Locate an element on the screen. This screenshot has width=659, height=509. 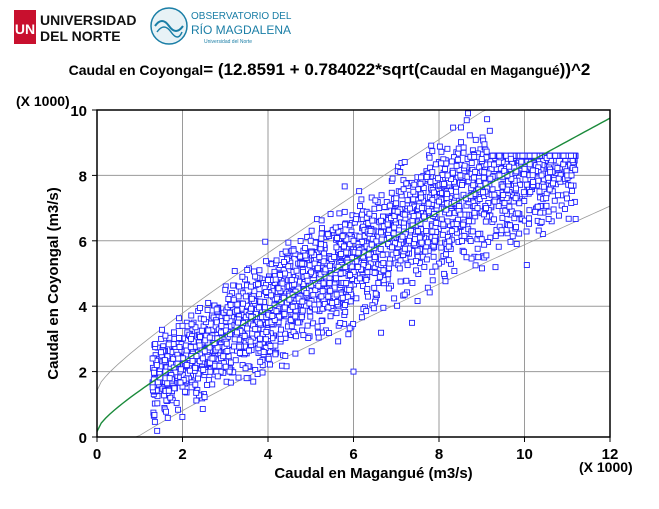
y-axis-multiplier: (X 1000) is located at coordinates (43, 101).